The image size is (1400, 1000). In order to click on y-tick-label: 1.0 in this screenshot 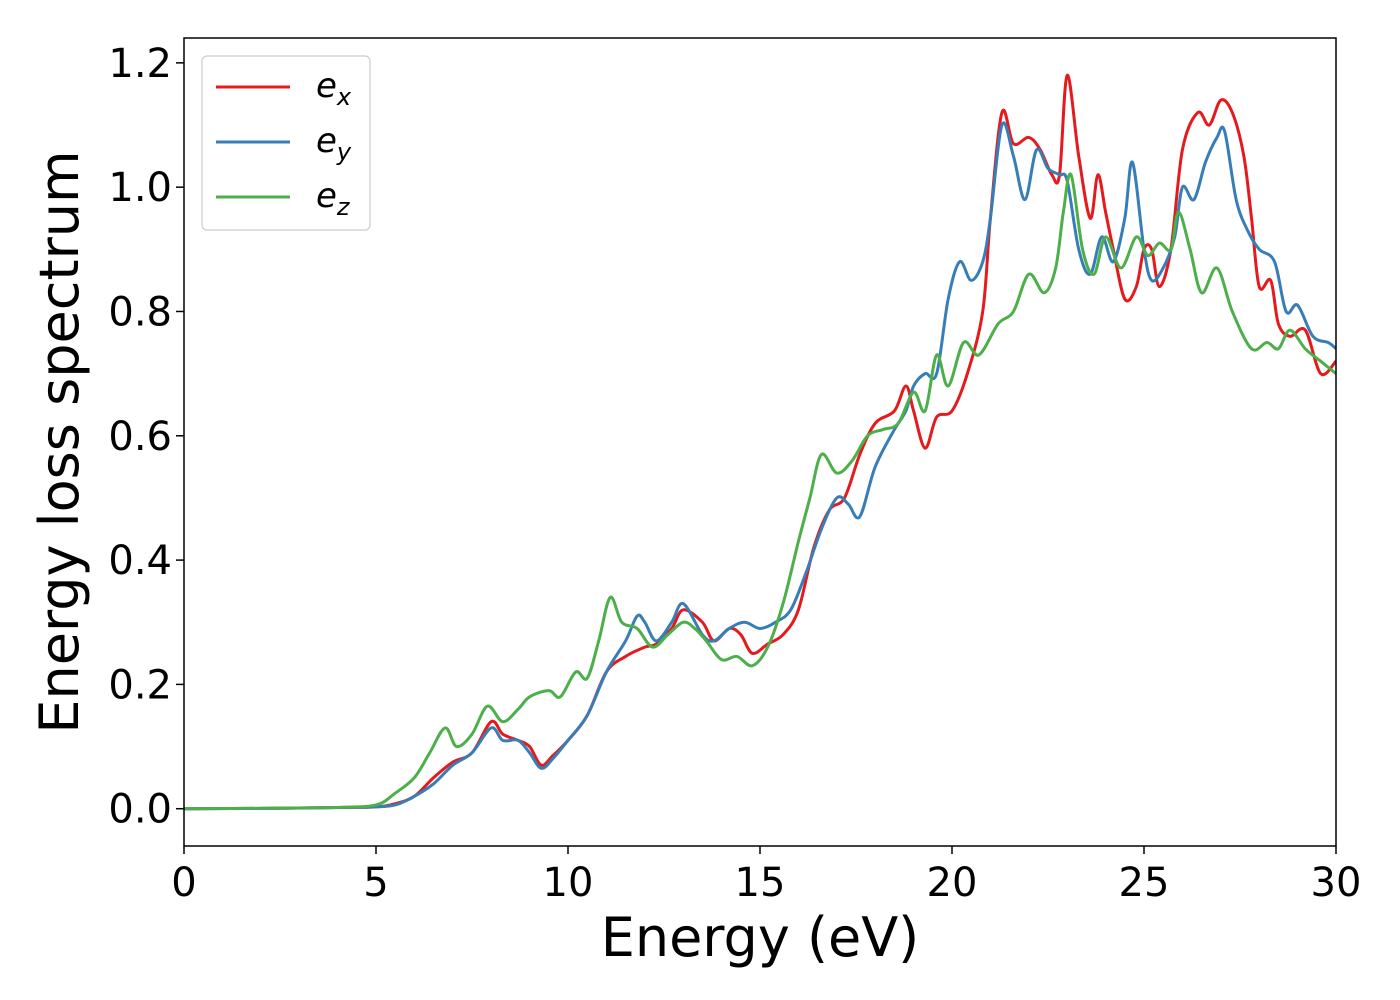, I will do `click(140, 188)`.